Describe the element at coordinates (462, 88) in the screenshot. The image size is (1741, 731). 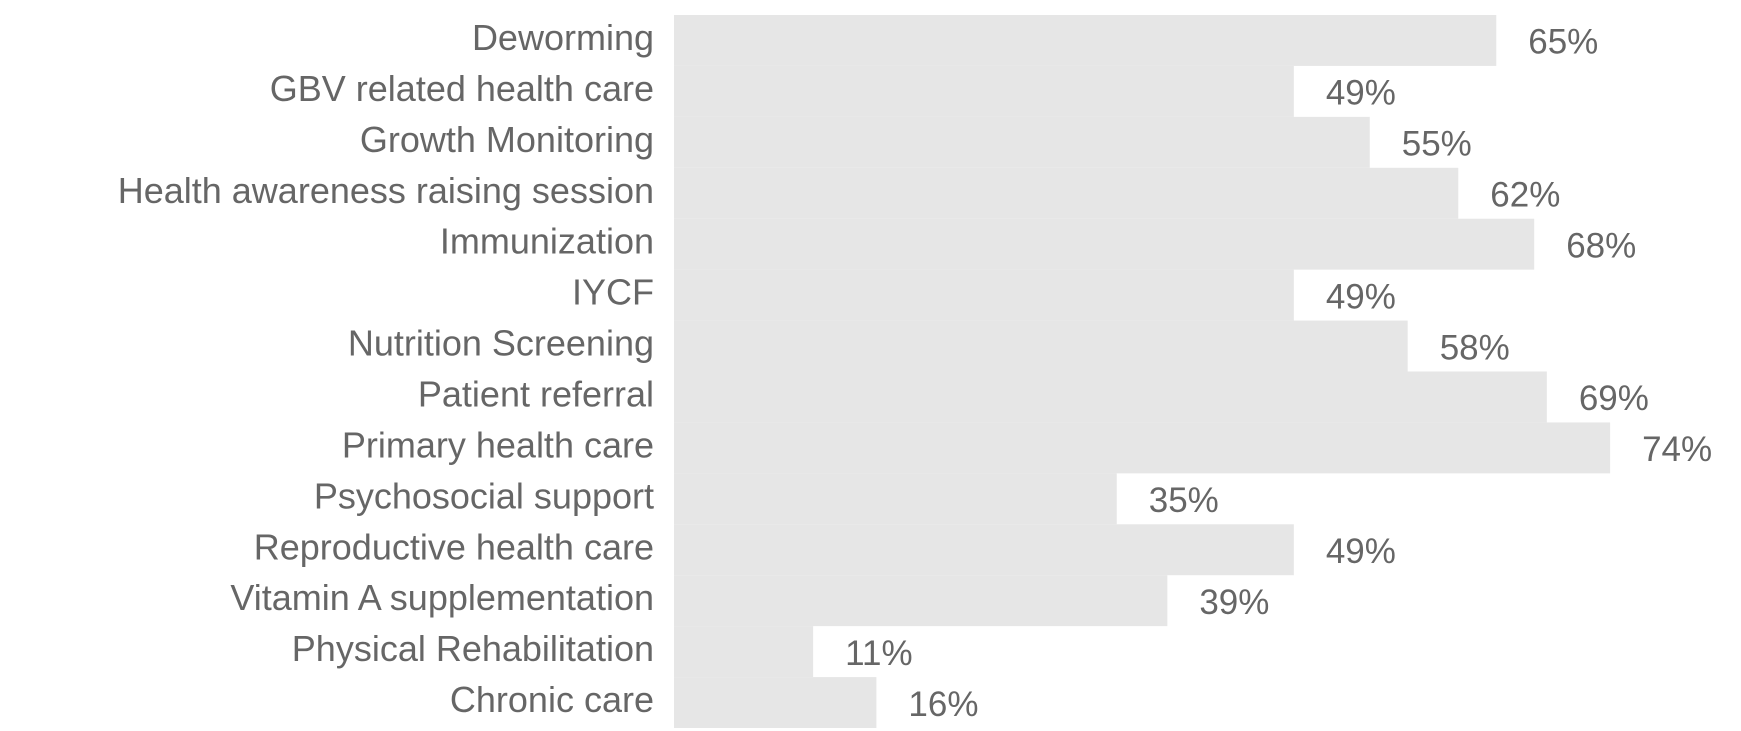
I see `category-label: GBV related health care` at that location.